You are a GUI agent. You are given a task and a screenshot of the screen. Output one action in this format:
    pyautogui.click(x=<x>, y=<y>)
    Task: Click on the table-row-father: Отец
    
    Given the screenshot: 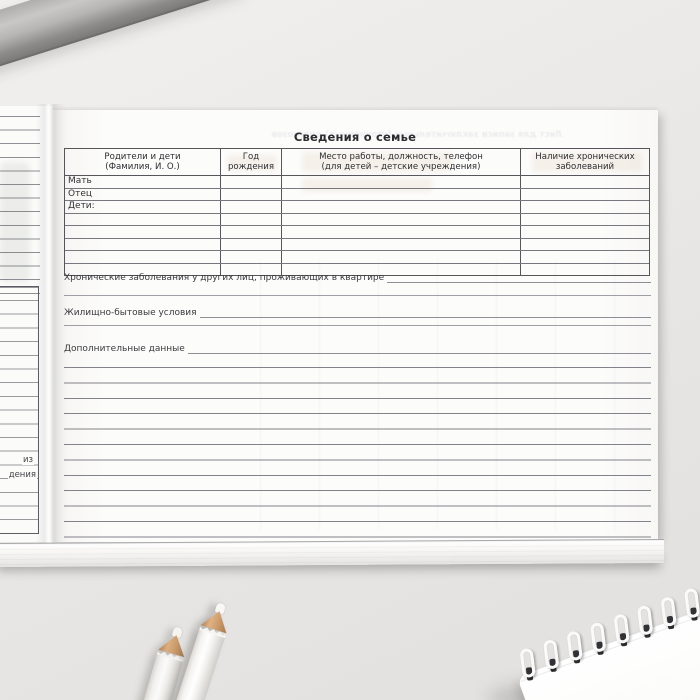 What is the action you would take?
    pyautogui.click(x=357, y=194)
    